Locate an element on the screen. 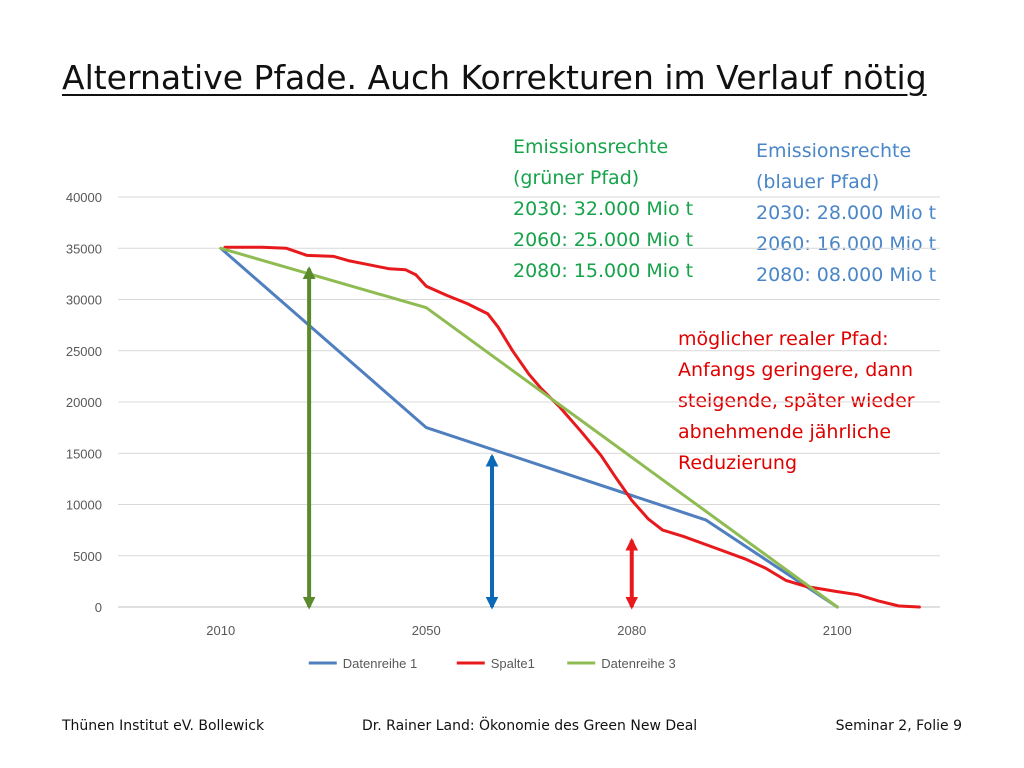 The width and height of the screenshot is (1024, 768). y-tick-label: 30000 is located at coordinates (84, 300).